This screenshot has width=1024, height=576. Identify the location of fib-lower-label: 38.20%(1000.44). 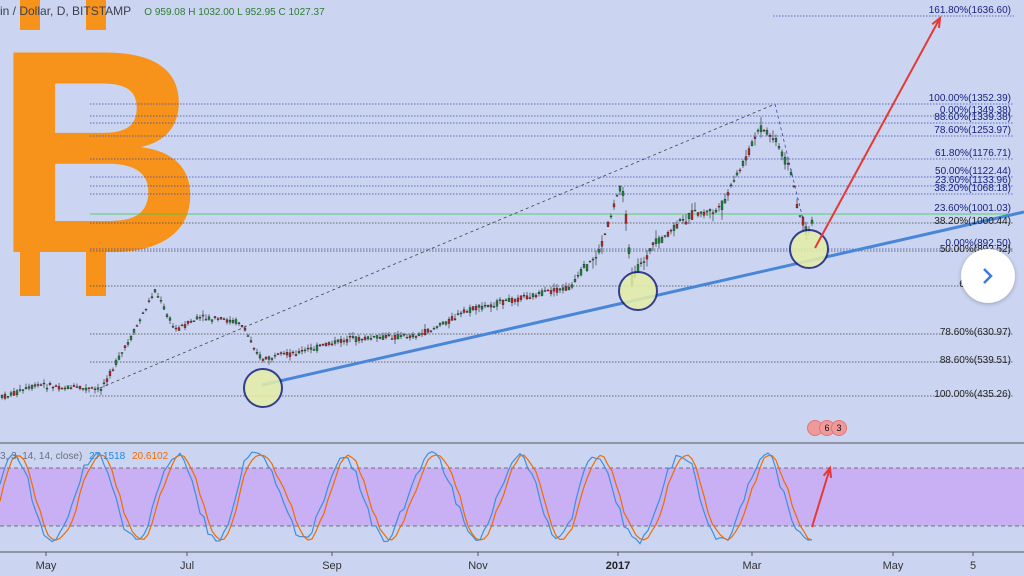
(972, 221).